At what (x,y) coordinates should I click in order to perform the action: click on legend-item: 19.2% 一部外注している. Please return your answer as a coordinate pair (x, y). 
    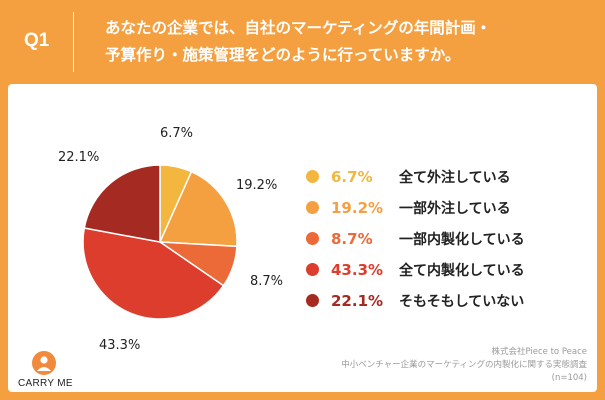
    Looking at the image, I should click on (415, 207).